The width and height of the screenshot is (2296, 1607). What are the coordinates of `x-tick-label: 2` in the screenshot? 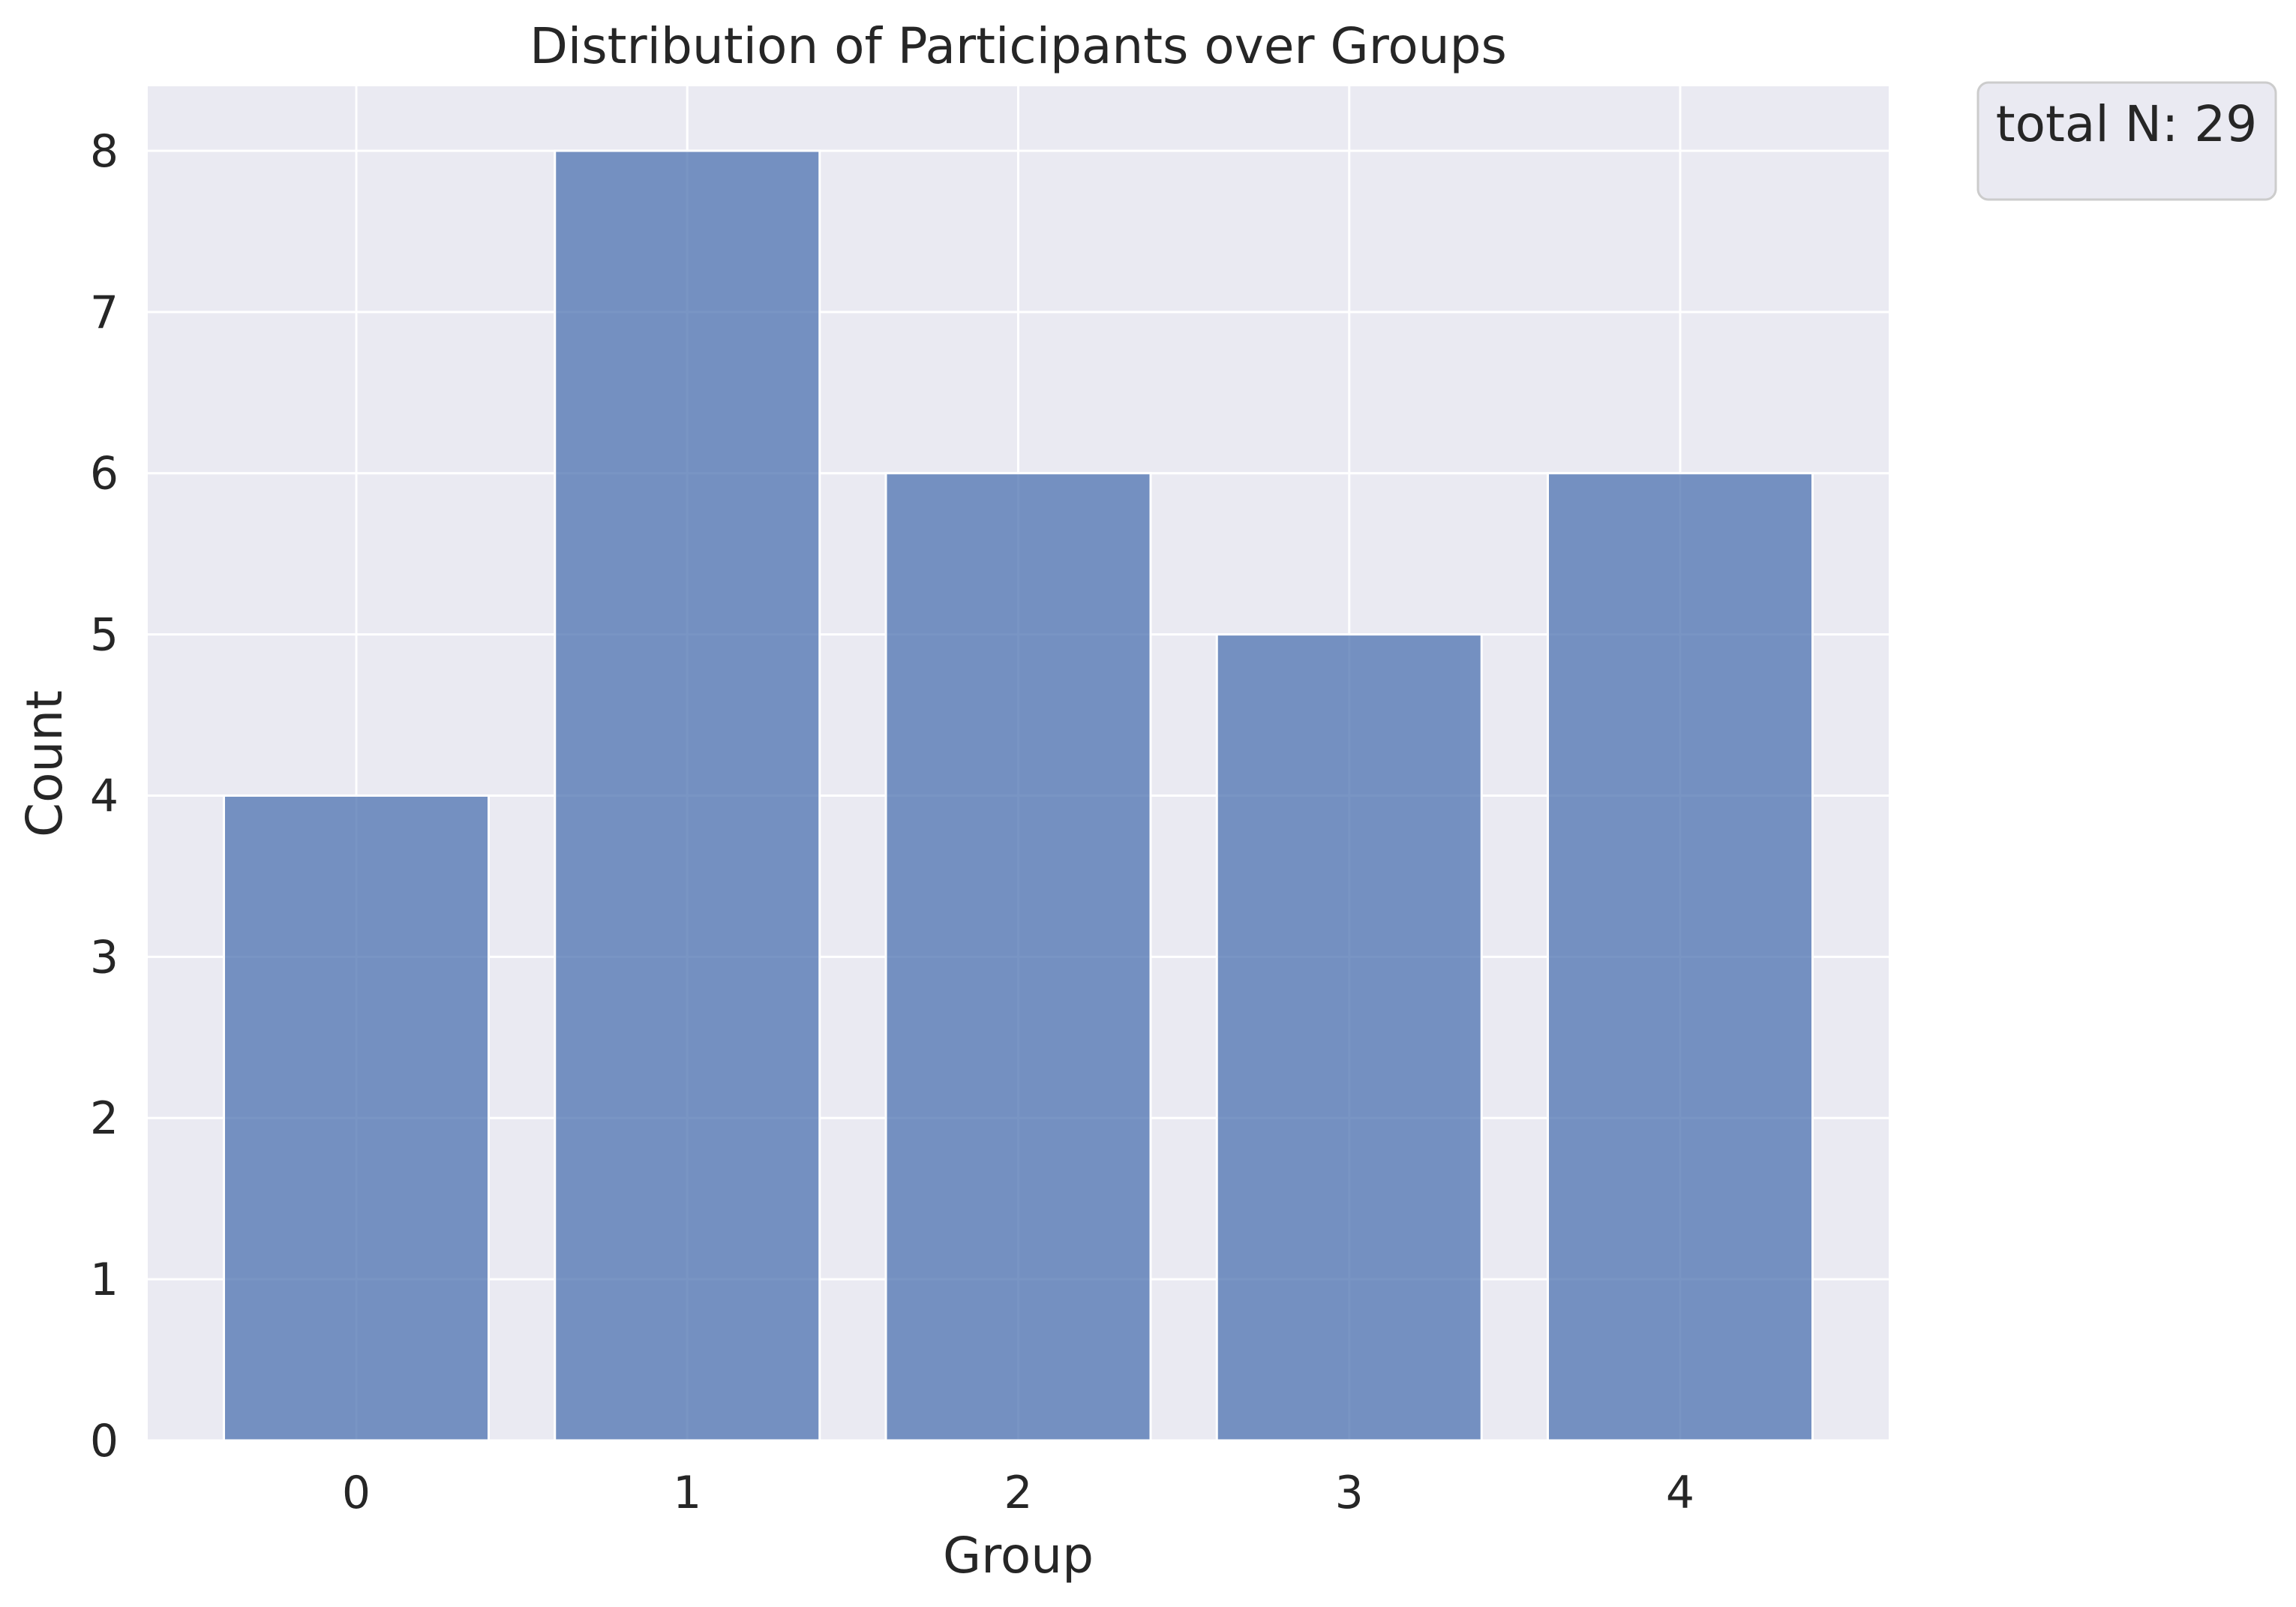 It's located at (1018, 1493).